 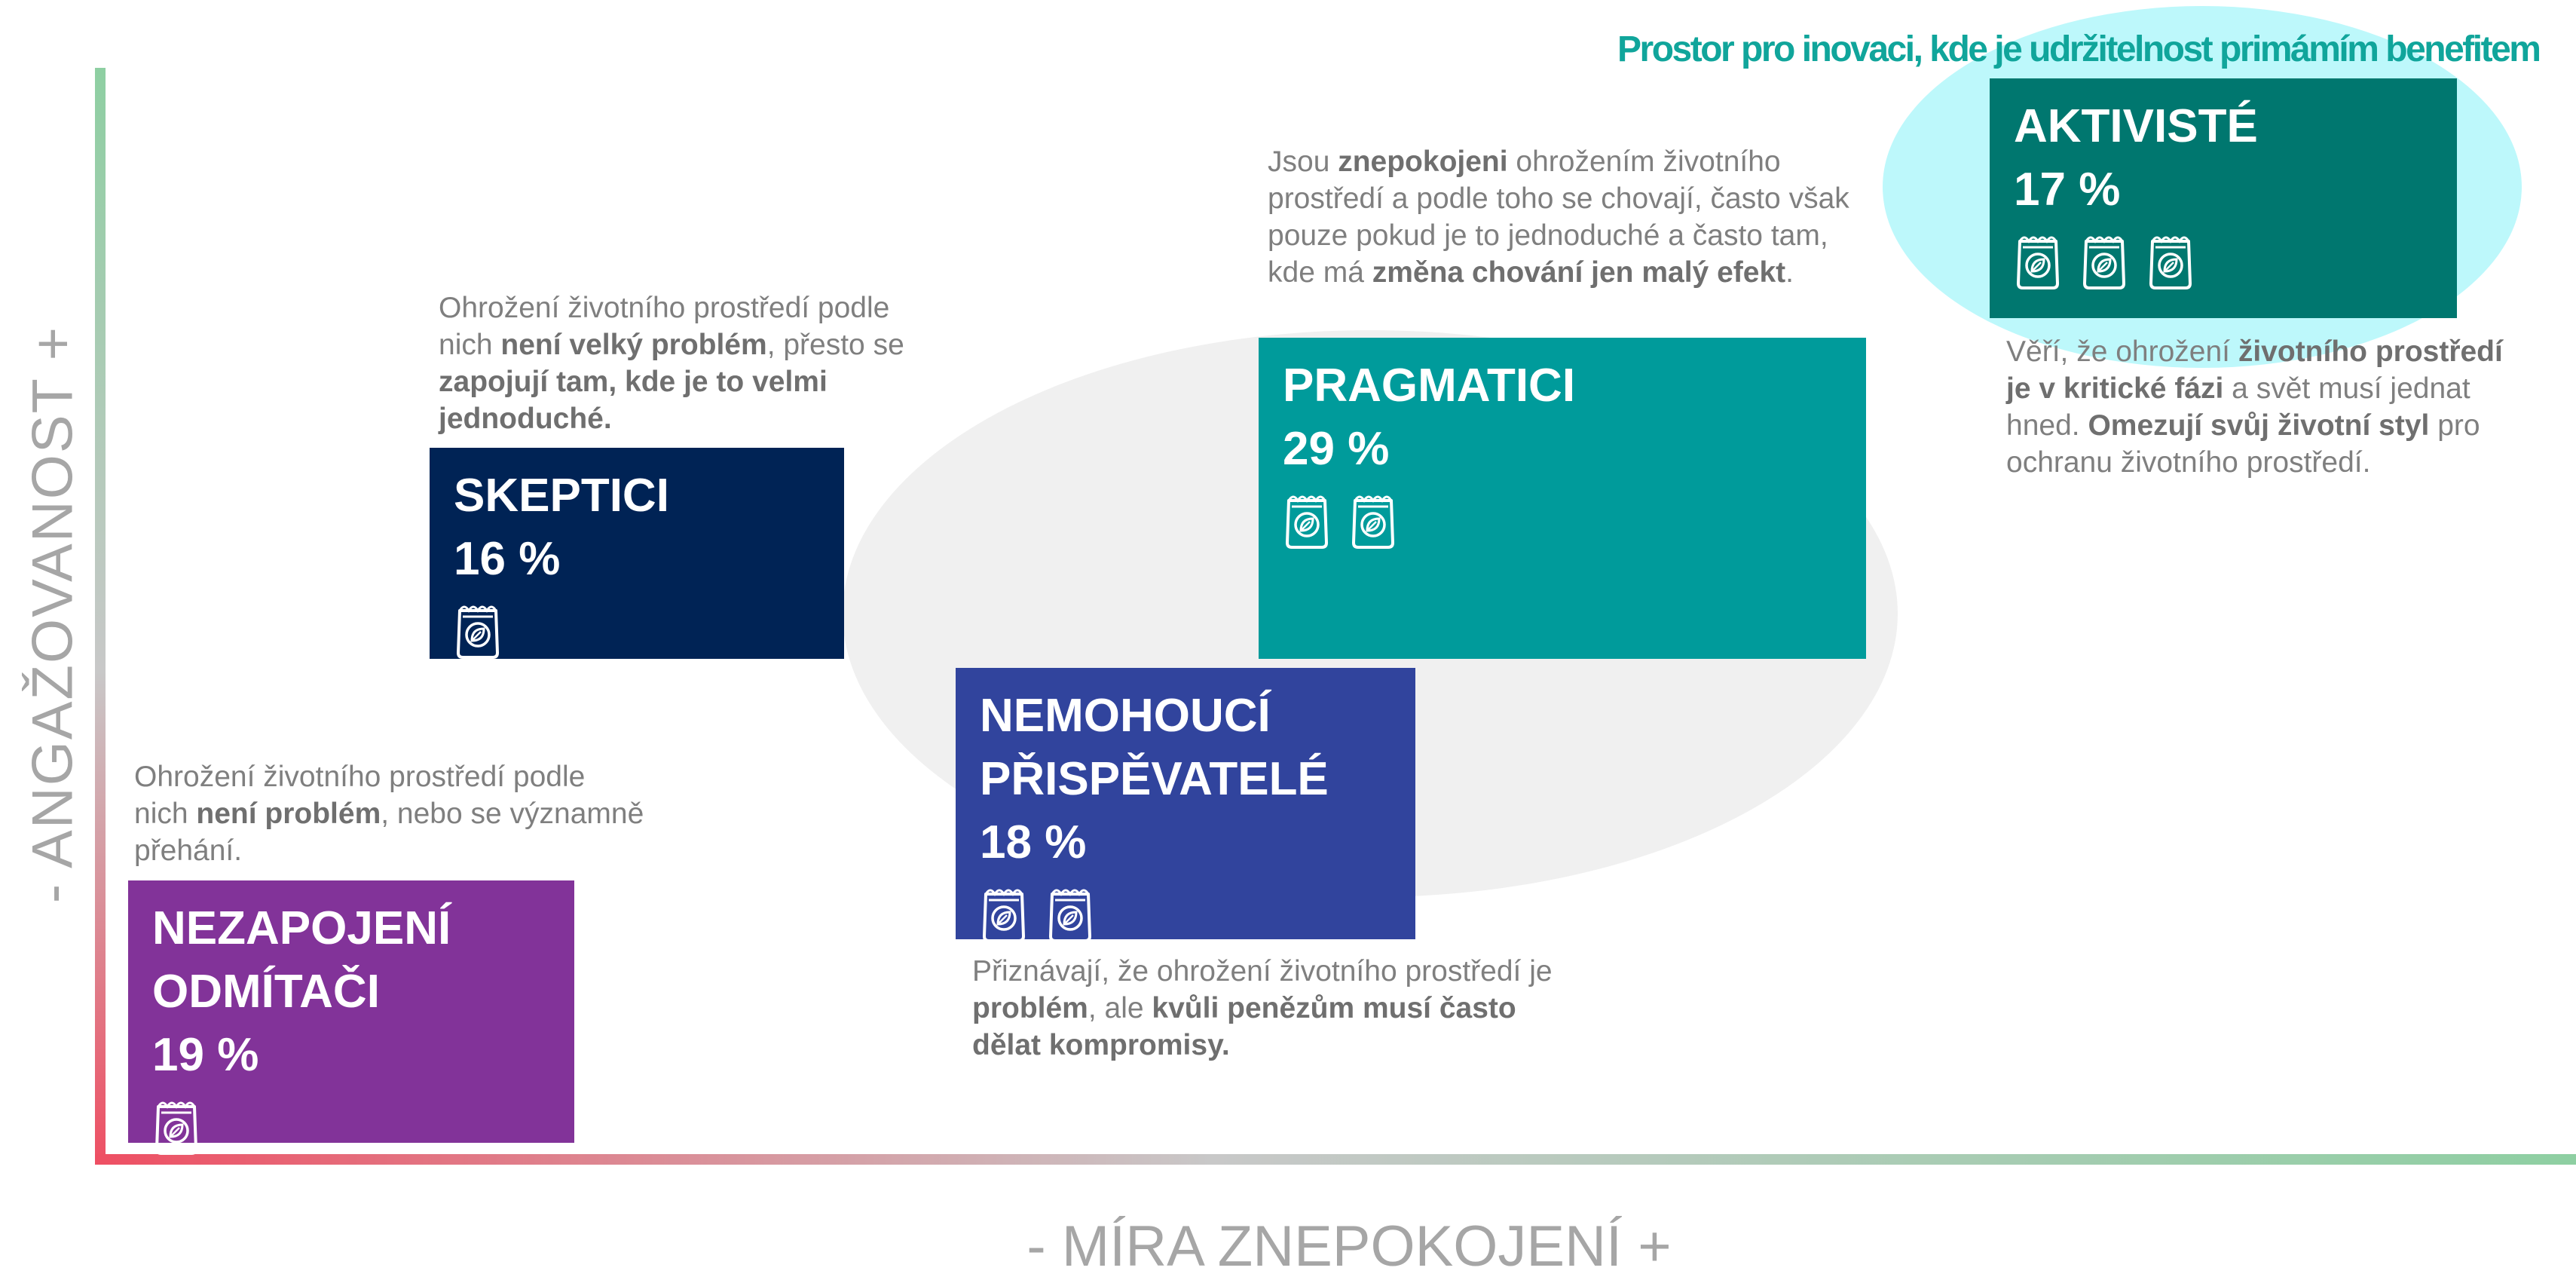 I want to click on segment-name: SKEPTICI, so click(x=561, y=496).